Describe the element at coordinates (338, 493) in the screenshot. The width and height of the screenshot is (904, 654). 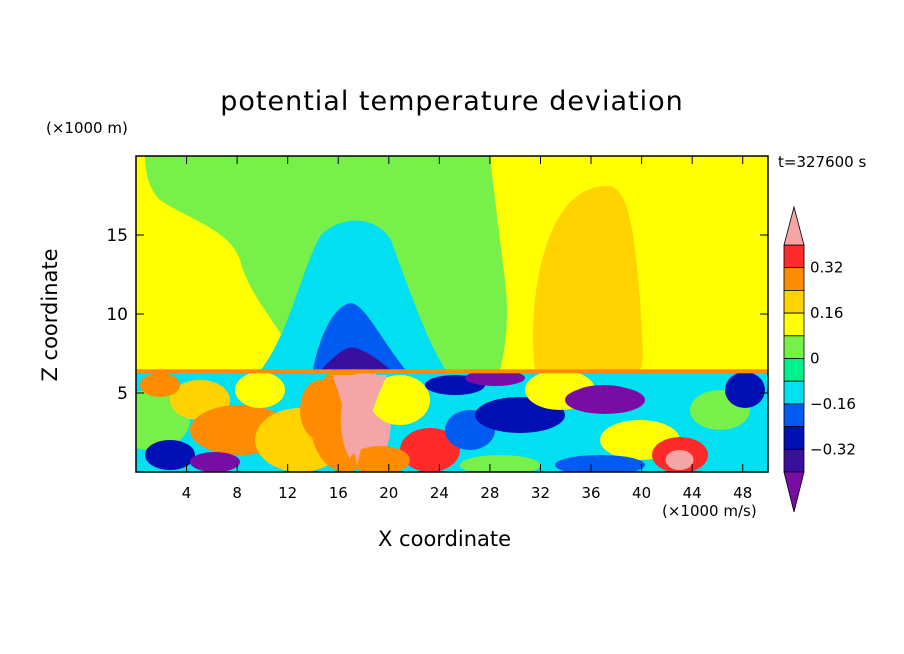
I see `x-tick-label: 16` at that location.